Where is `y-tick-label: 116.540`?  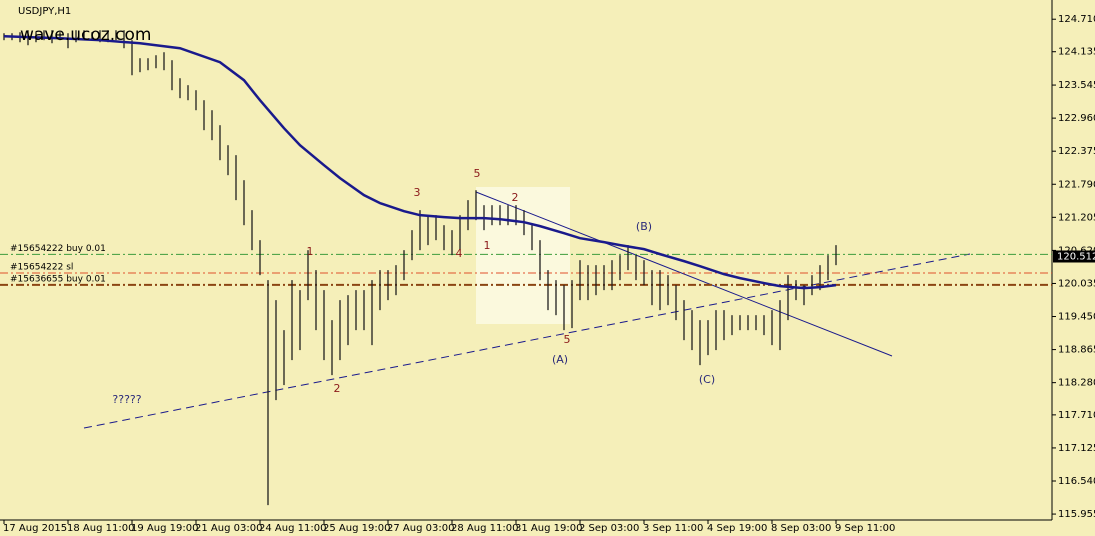 y-tick-label: 116.540 is located at coordinates (1076, 481).